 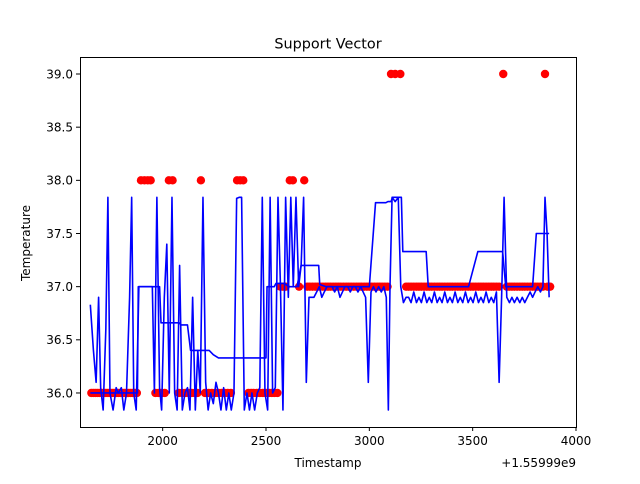 What do you see at coordinates (59, 234) in the screenshot?
I see `y-tick-label: 37.5` at bounding box center [59, 234].